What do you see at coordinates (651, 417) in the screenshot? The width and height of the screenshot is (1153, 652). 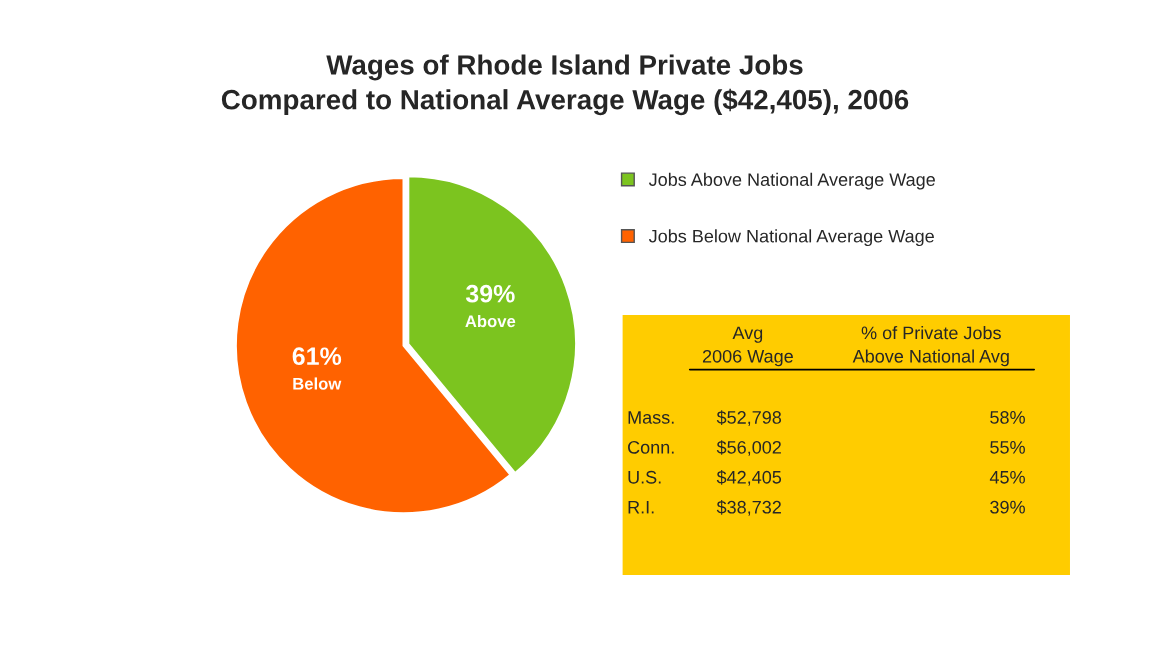 I see `text: Mass.` at bounding box center [651, 417].